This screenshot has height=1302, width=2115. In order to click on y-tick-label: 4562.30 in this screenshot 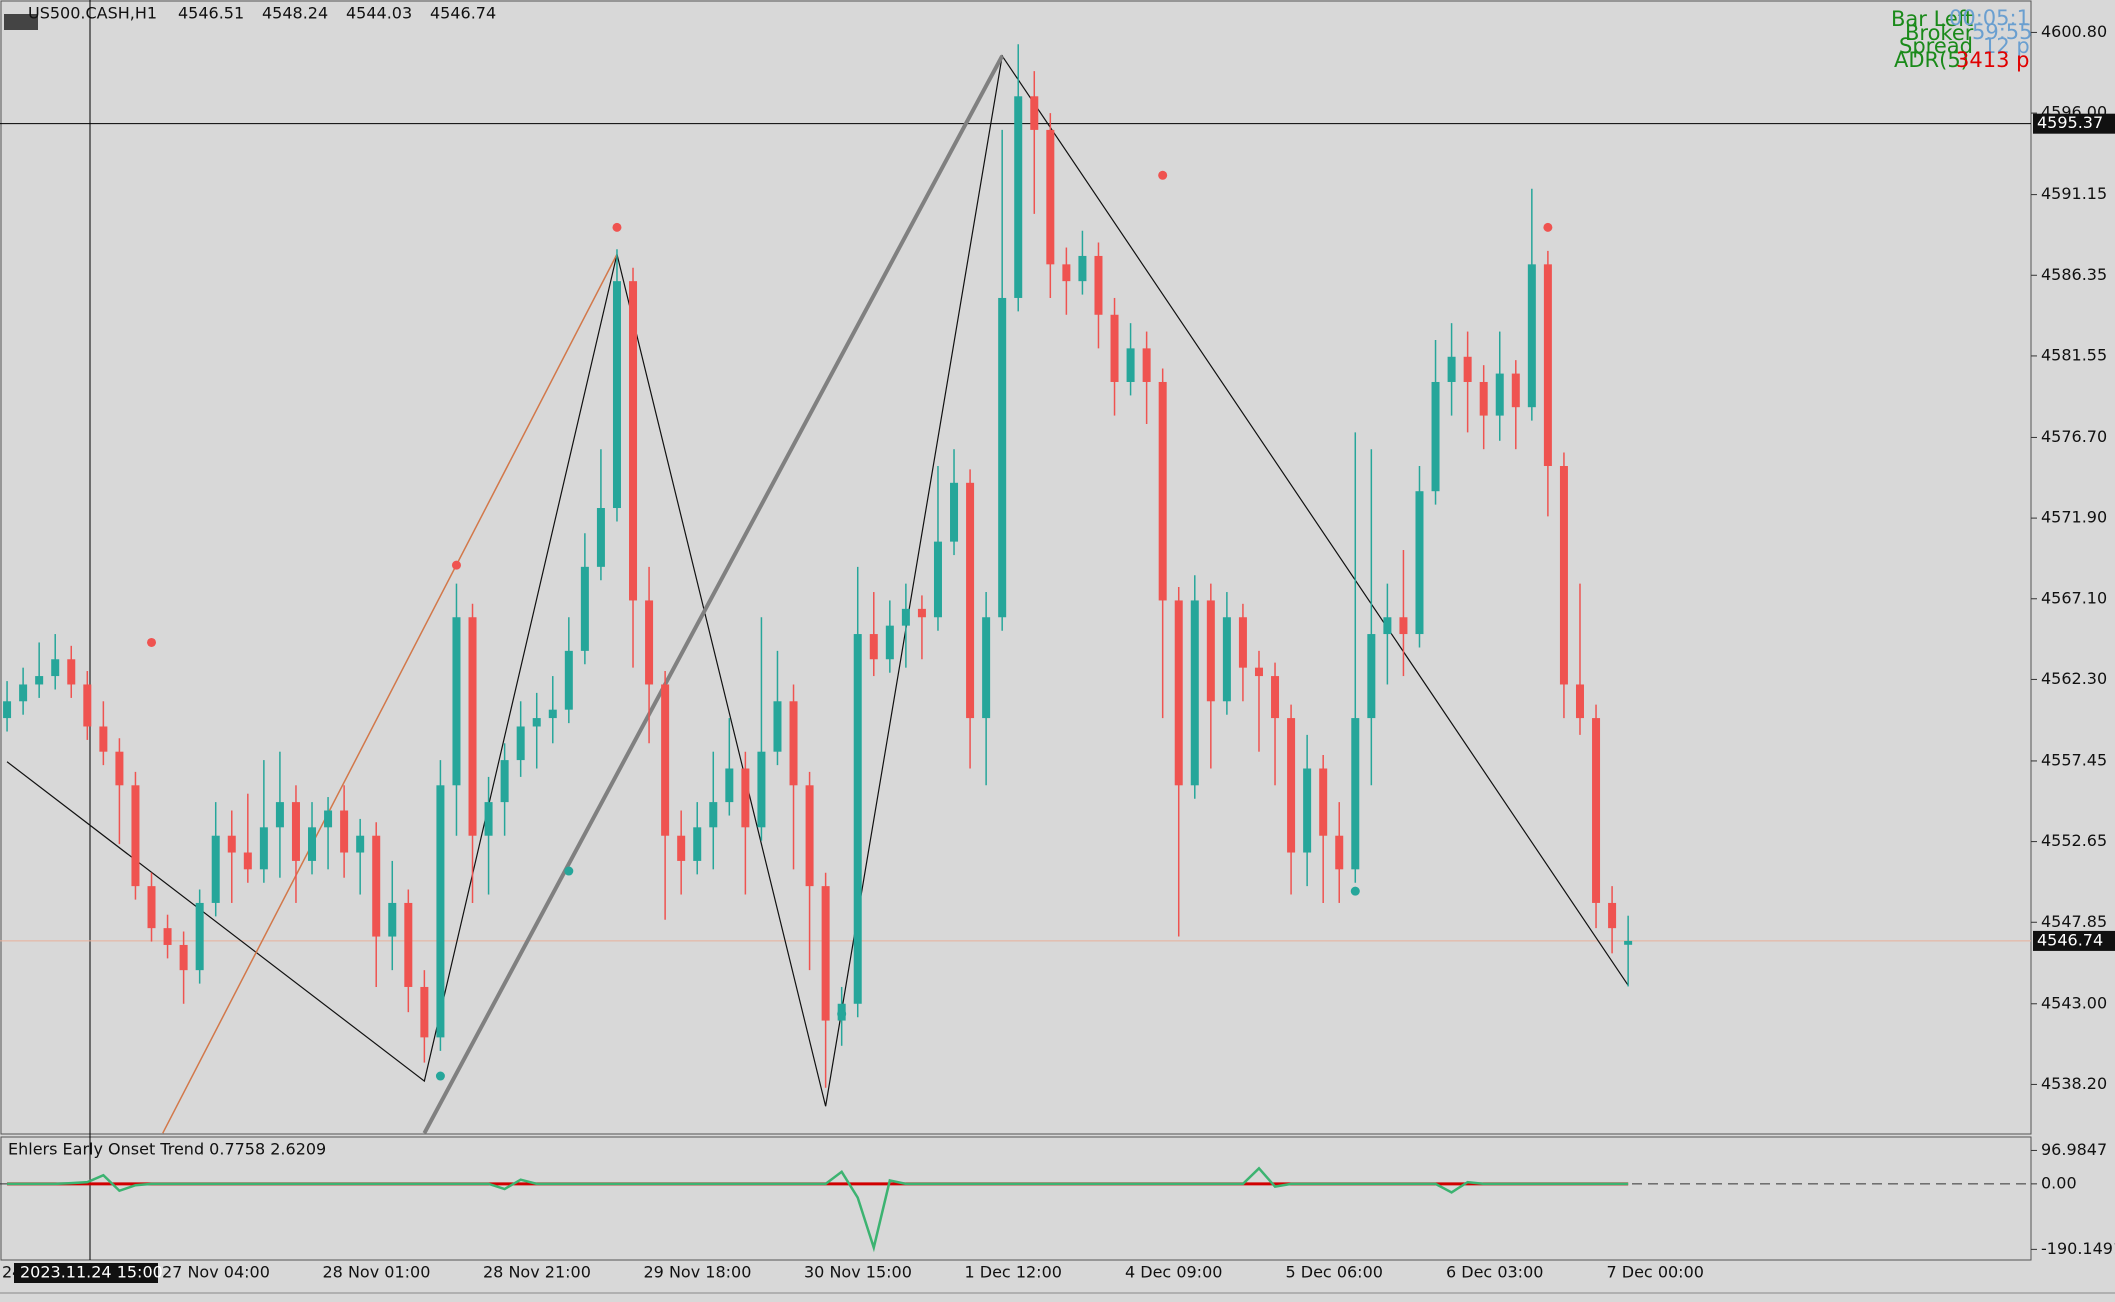, I will do `click(2074, 678)`.